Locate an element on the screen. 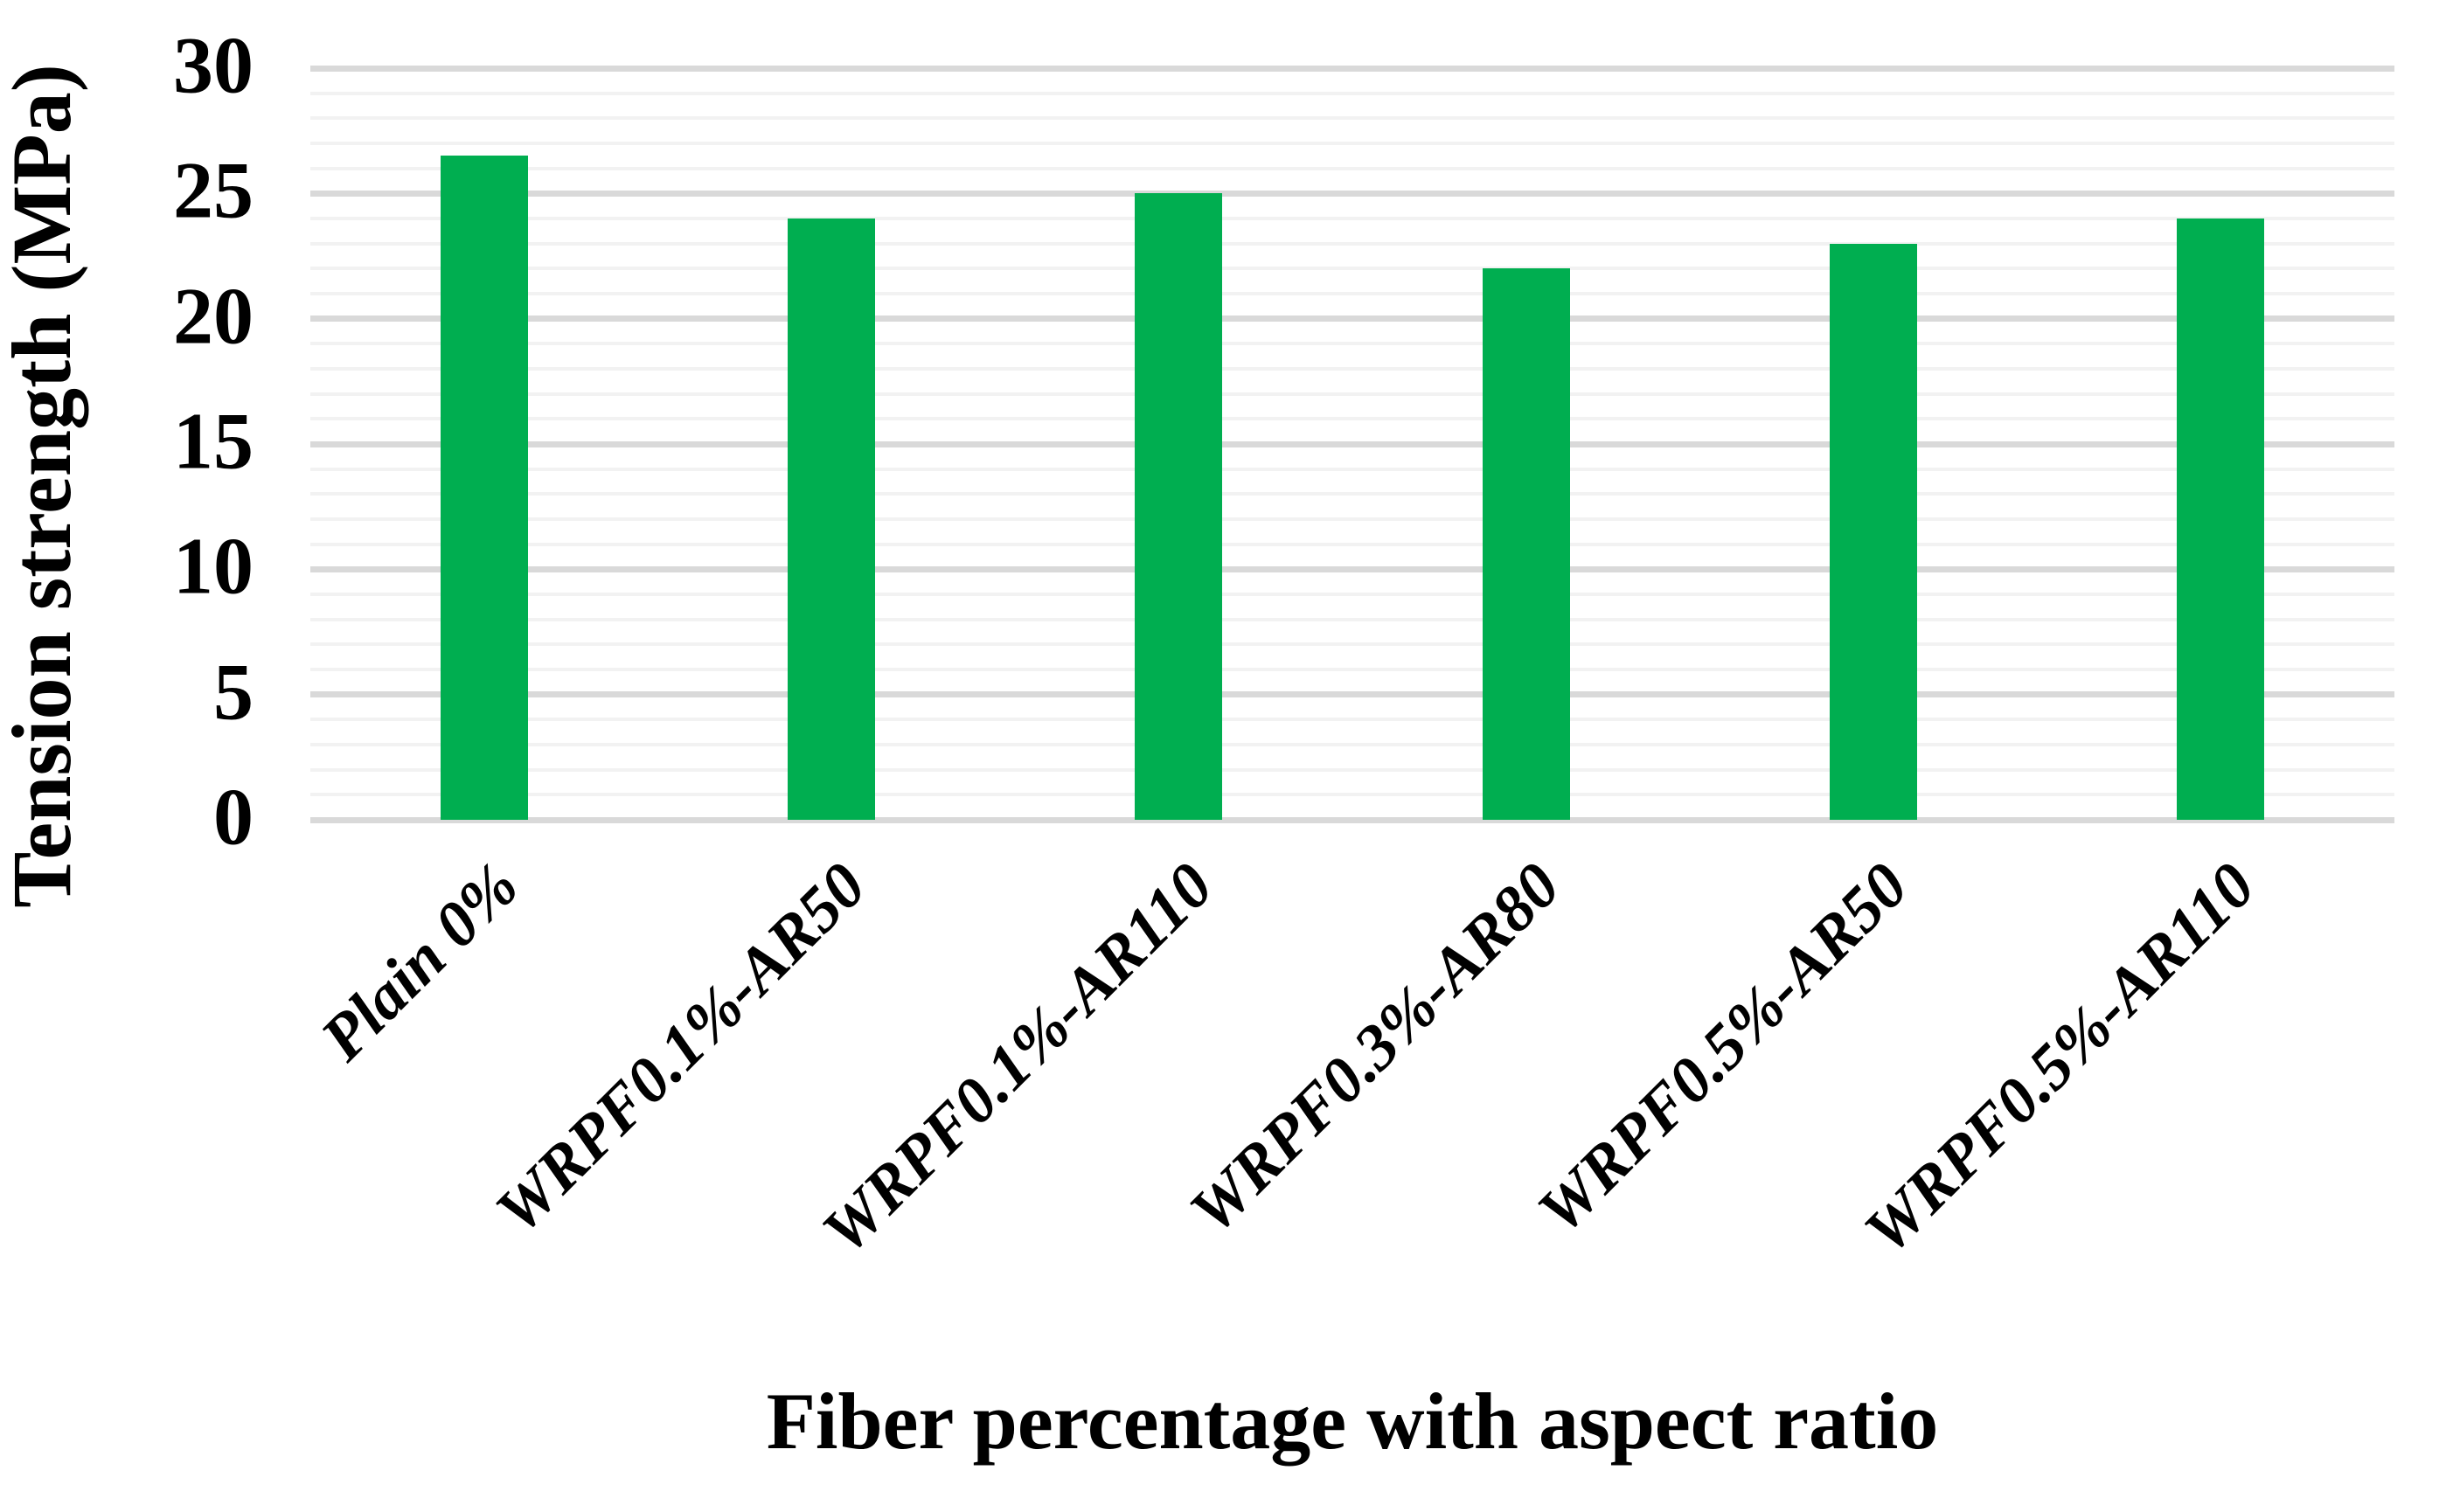 This screenshot has width=2446, height=1512. y-tick-label: 10 is located at coordinates (213, 566).